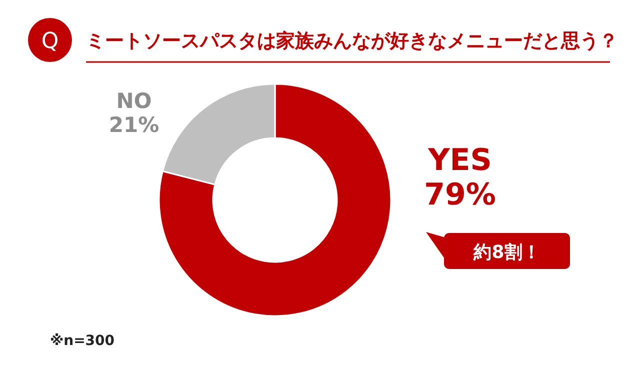 Image resolution: width=640 pixels, height=365 pixels. I want to click on chart-title: ミートソースパスタは家族みんなが好きなメニューだと思う？, so click(352, 41).